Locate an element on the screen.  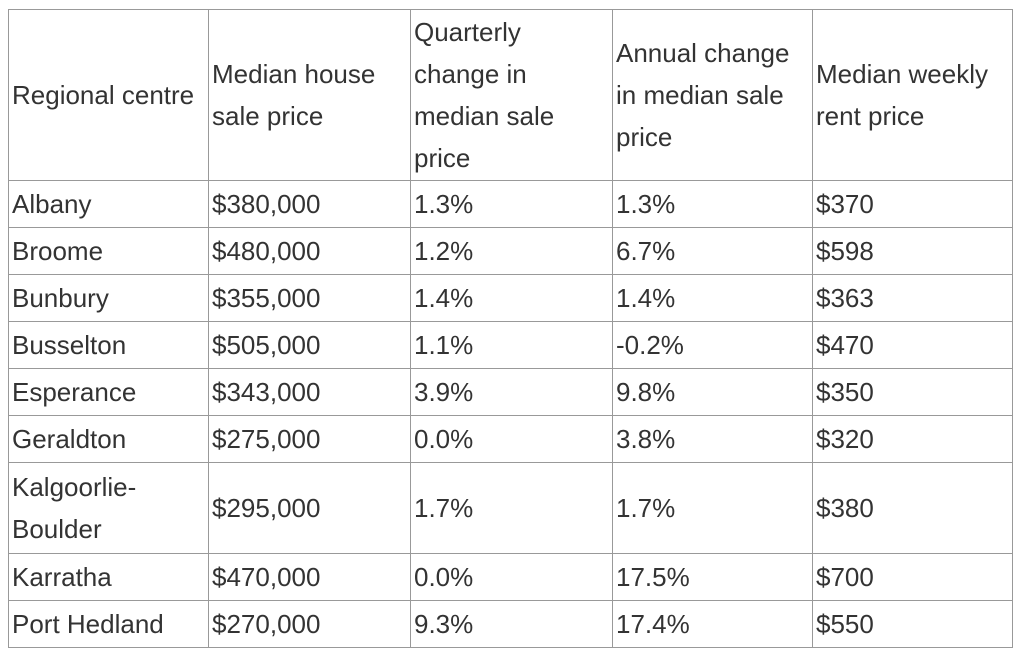
cell-regional-centre: Esperance is located at coordinates (108, 392).